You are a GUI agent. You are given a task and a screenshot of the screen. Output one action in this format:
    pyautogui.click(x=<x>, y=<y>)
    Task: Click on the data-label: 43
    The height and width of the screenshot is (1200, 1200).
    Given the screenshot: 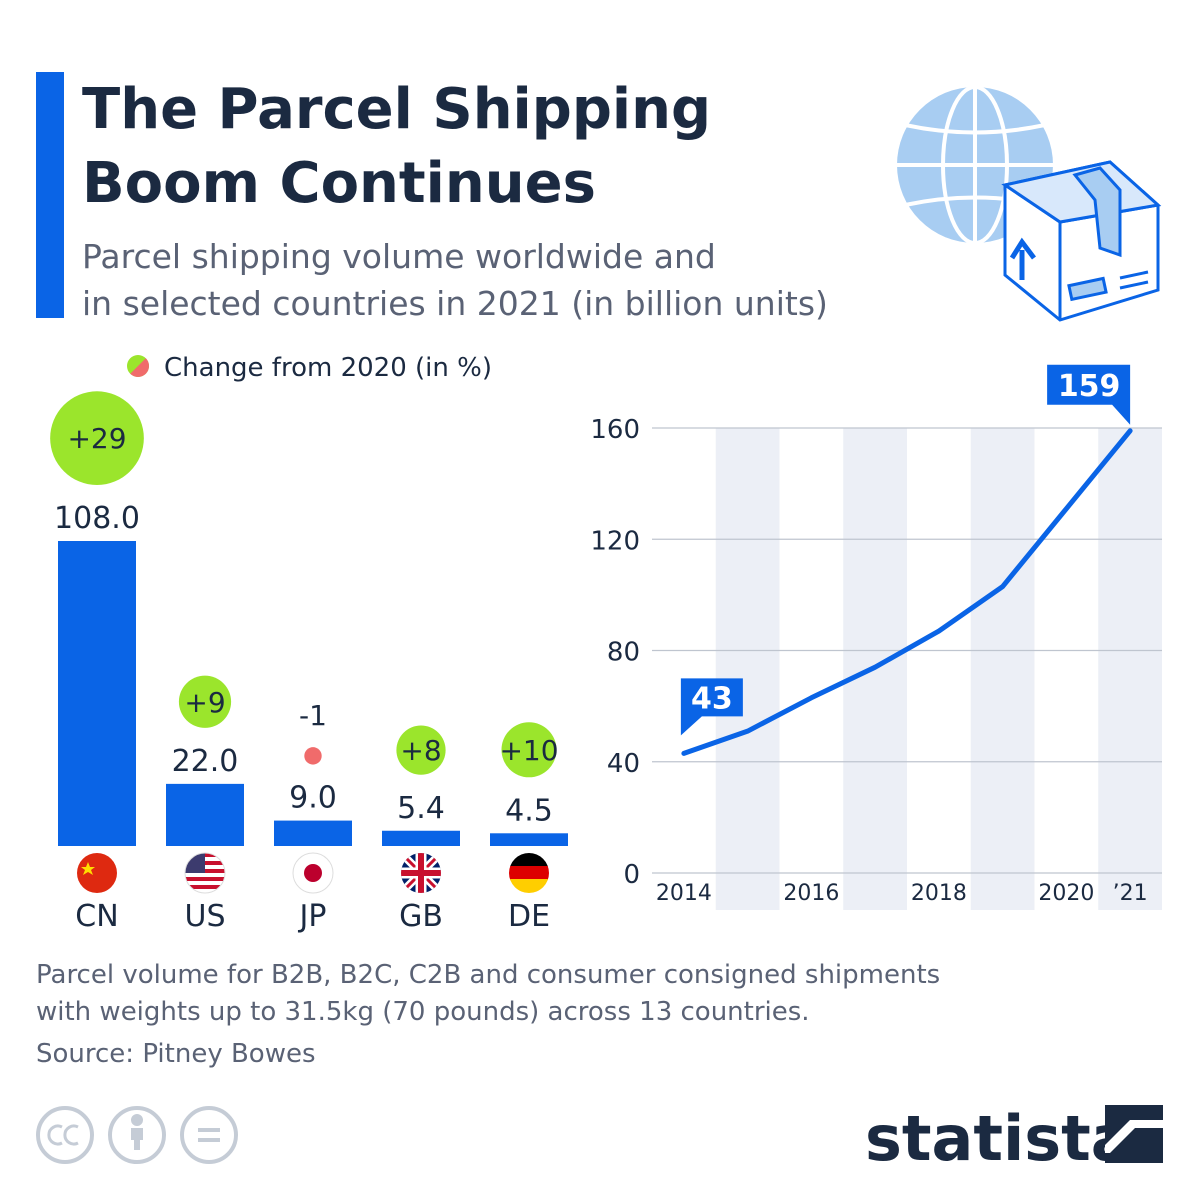 What is the action you would take?
    pyautogui.click(x=712, y=698)
    